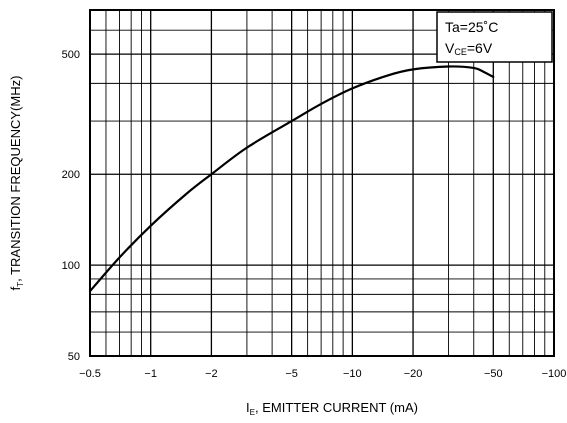 This screenshot has width=567, height=423. Describe the element at coordinates (71, 266) in the screenshot. I see `y-tick-label: 100` at that location.